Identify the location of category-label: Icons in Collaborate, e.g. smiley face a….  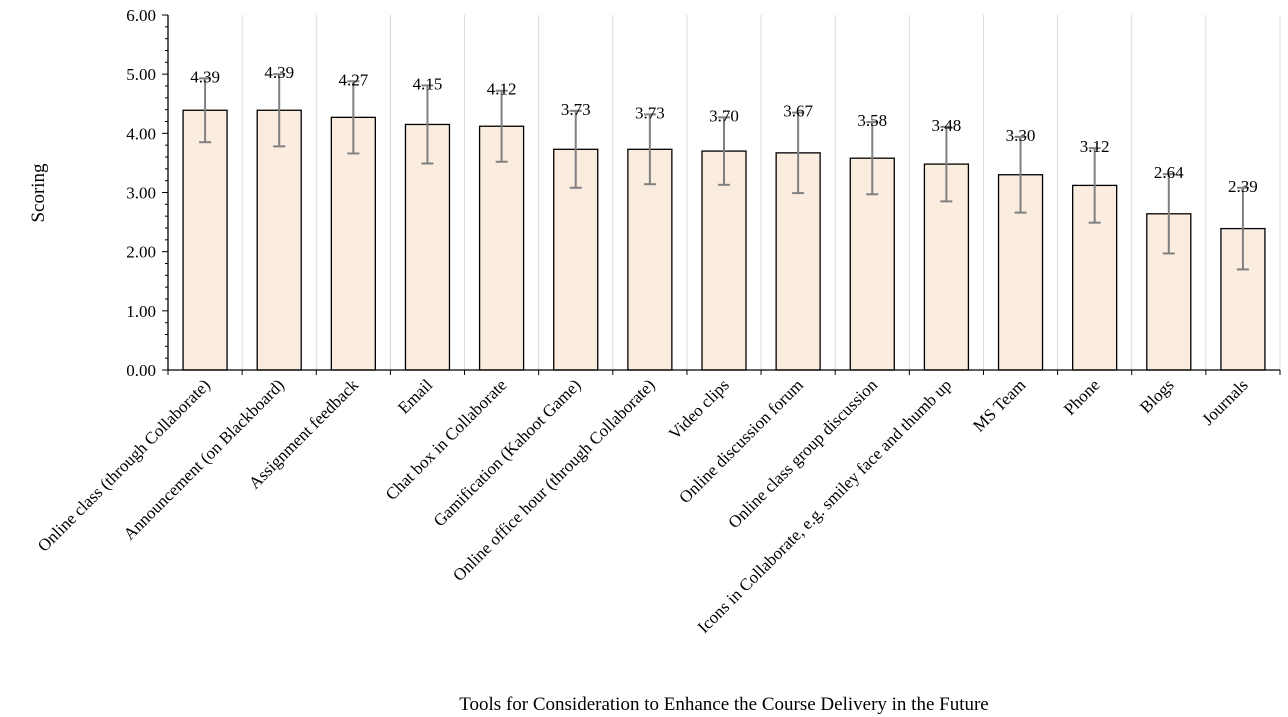
(824, 505).